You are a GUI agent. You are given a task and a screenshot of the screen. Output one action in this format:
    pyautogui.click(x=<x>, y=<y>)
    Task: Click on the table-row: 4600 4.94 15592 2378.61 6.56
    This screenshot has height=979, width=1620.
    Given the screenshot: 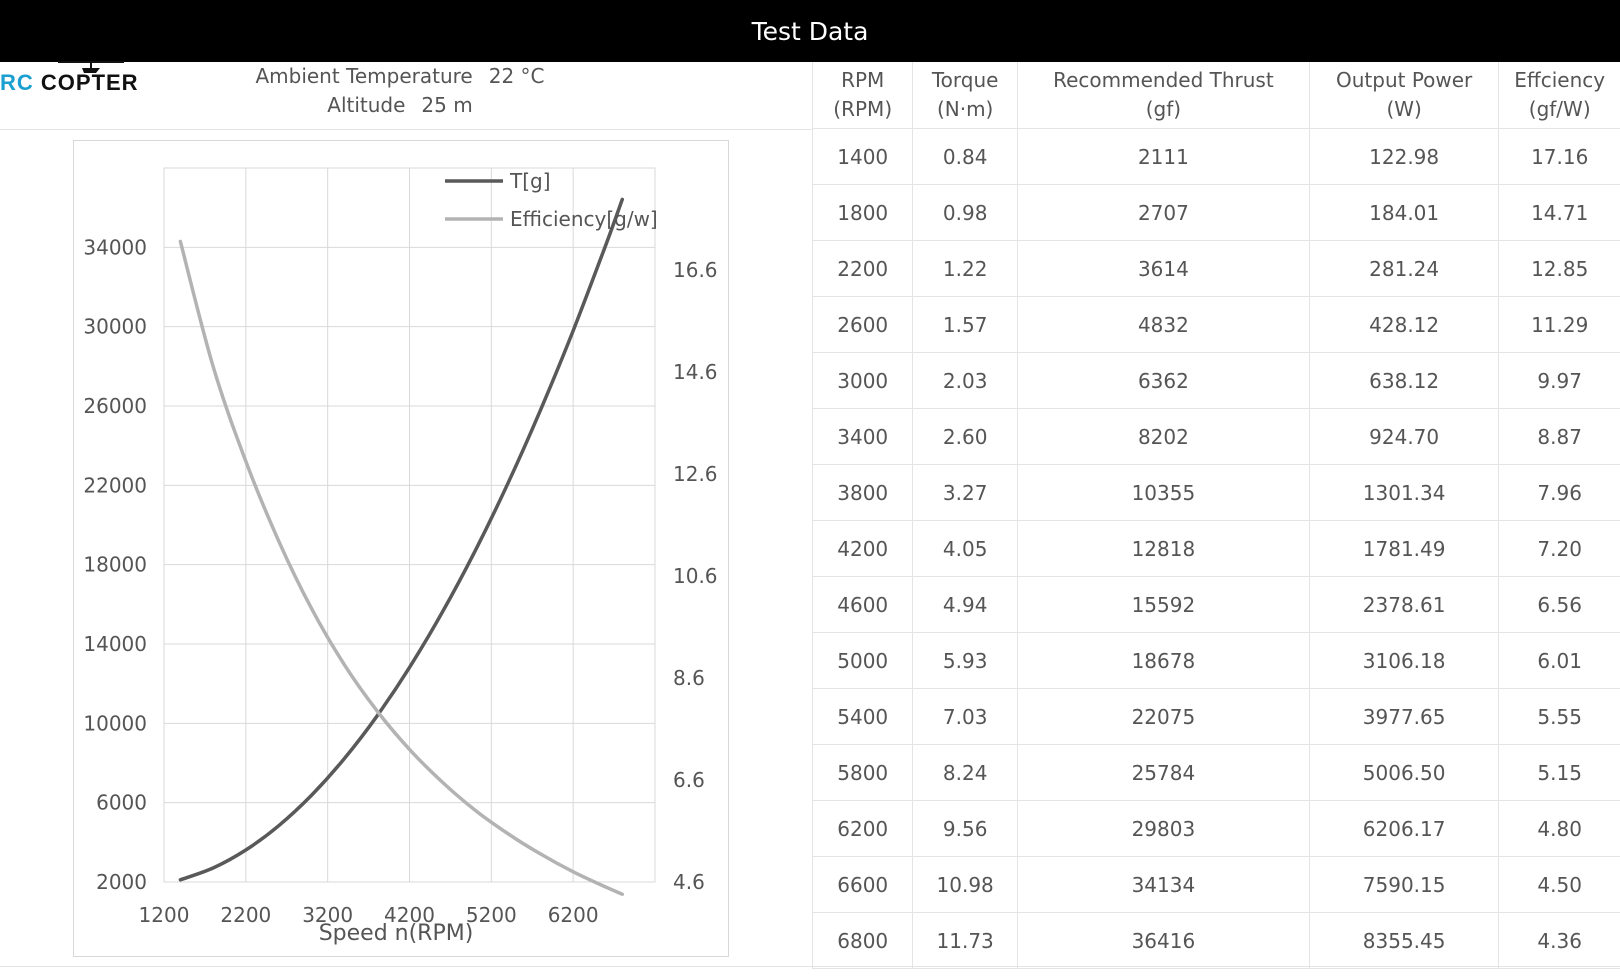 What is the action you would take?
    pyautogui.click(x=1215, y=604)
    